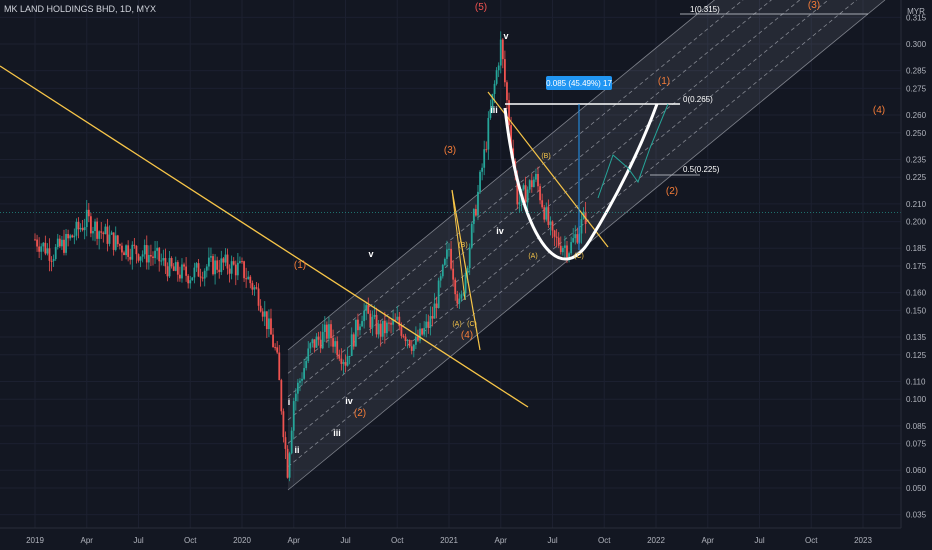 The image size is (932, 550). I want to click on y-tick-label: 0.160, so click(916, 293).